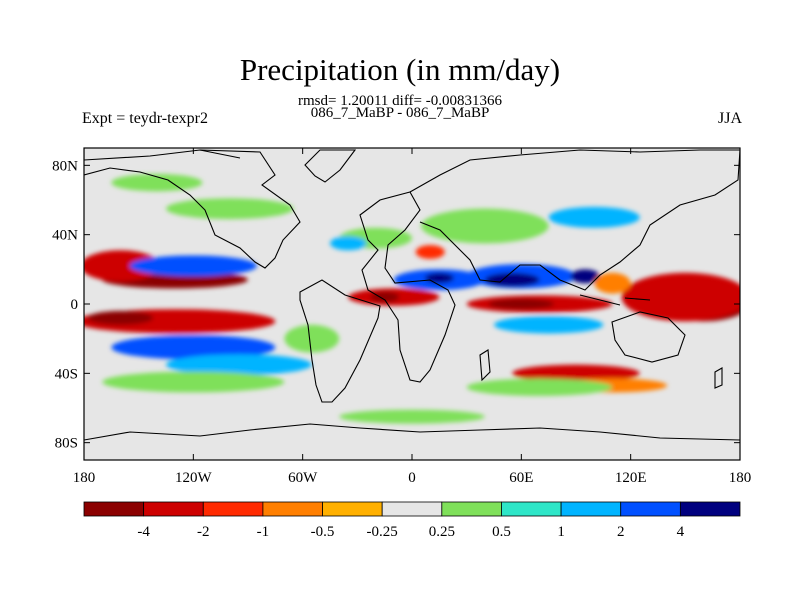  What do you see at coordinates (166, 279) in the screenshot?
I see `anomaly-eq-pacific-dry-core` at bounding box center [166, 279].